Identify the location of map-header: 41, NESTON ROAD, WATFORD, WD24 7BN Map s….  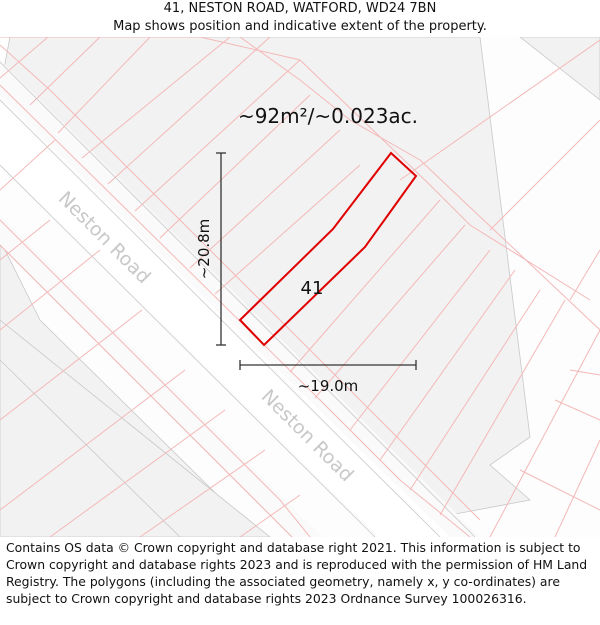
(300, 18).